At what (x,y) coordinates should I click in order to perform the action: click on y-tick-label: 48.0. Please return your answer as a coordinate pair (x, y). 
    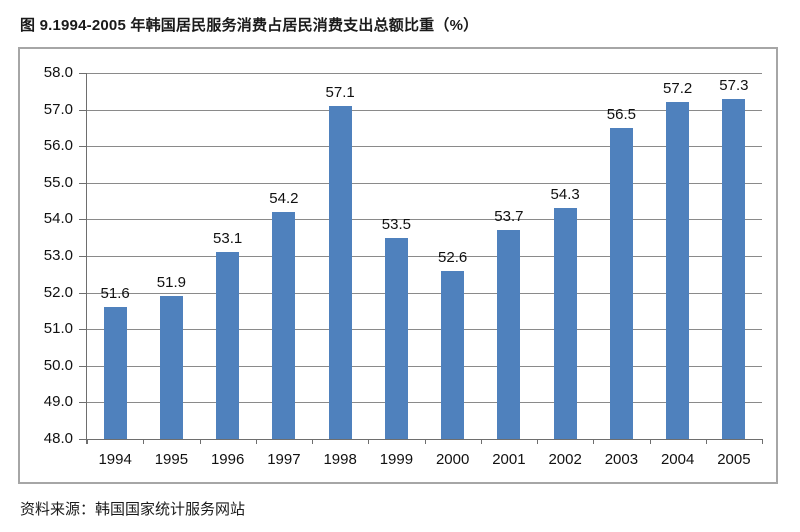
    Looking at the image, I should click on (58, 438).